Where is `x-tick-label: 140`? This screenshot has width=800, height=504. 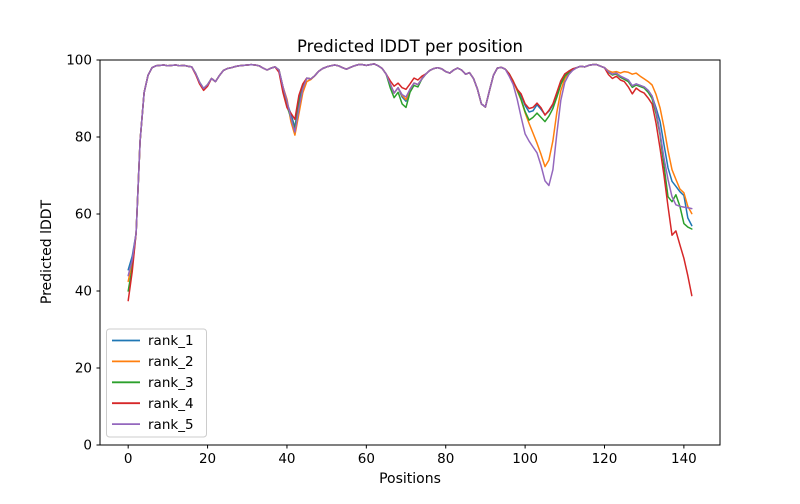
x-tick-label: 140 is located at coordinates (684, 459).